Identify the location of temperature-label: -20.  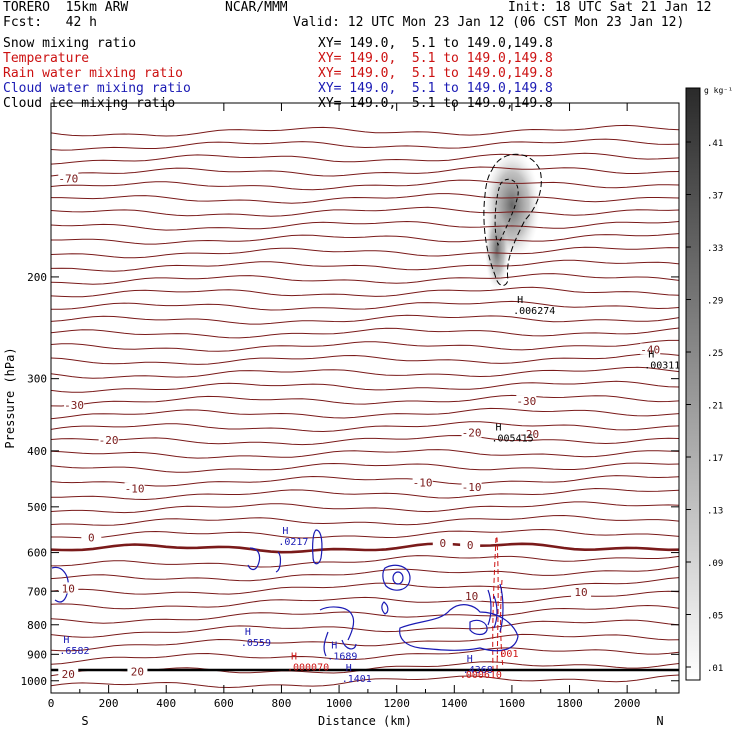
(529, 434).